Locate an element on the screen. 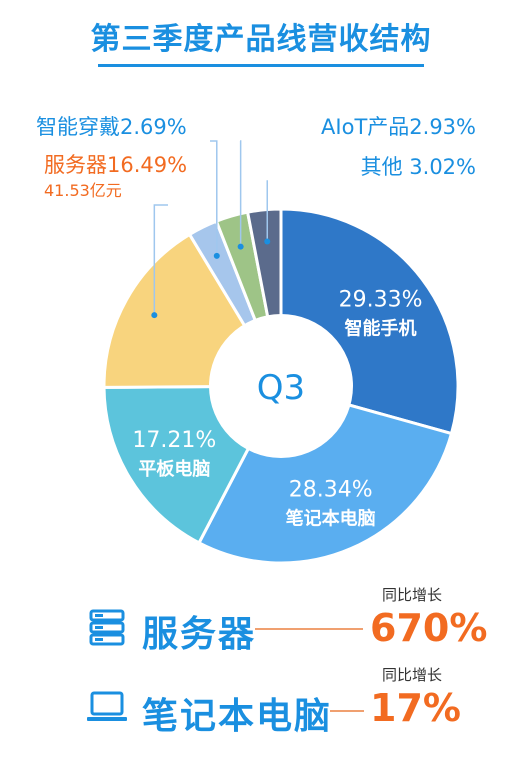 This screenshot has width=522, height=770. slice-value-label-1: 28.34% is located at coordinates (331, 490).